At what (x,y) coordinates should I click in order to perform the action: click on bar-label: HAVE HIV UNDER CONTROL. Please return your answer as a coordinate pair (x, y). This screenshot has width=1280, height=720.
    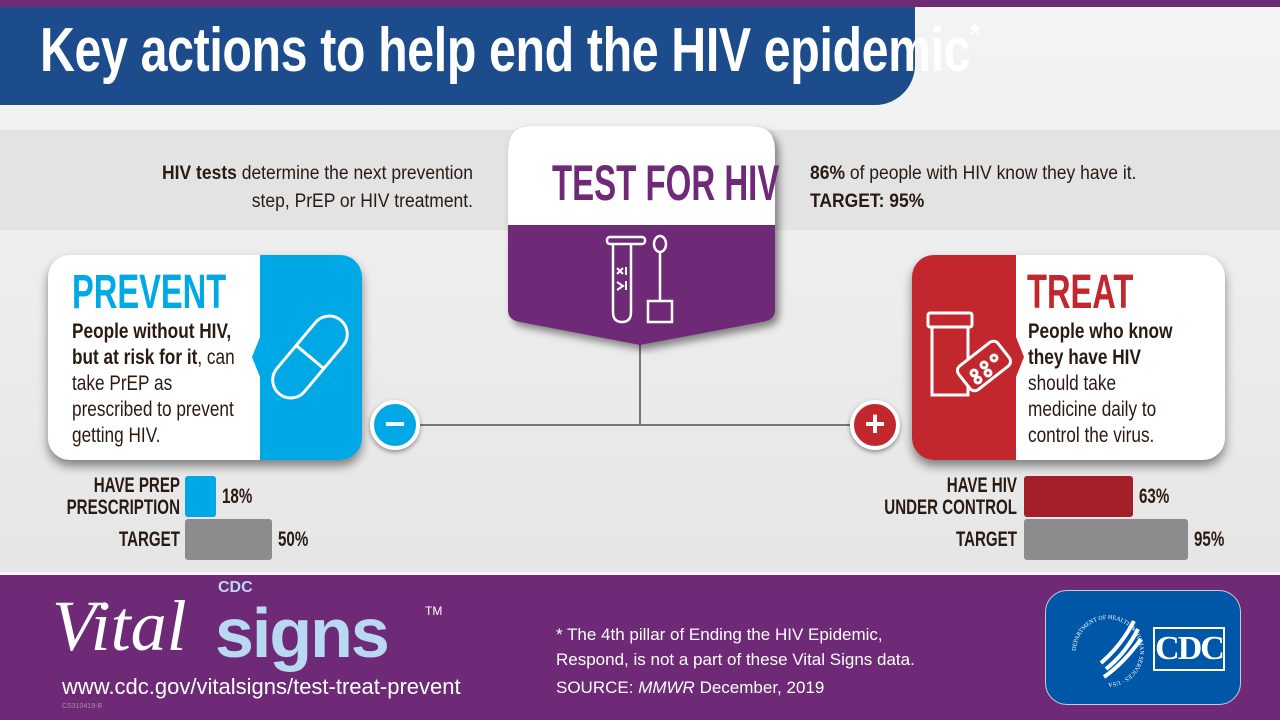
    Looking at the image, I should click on (945, 497).